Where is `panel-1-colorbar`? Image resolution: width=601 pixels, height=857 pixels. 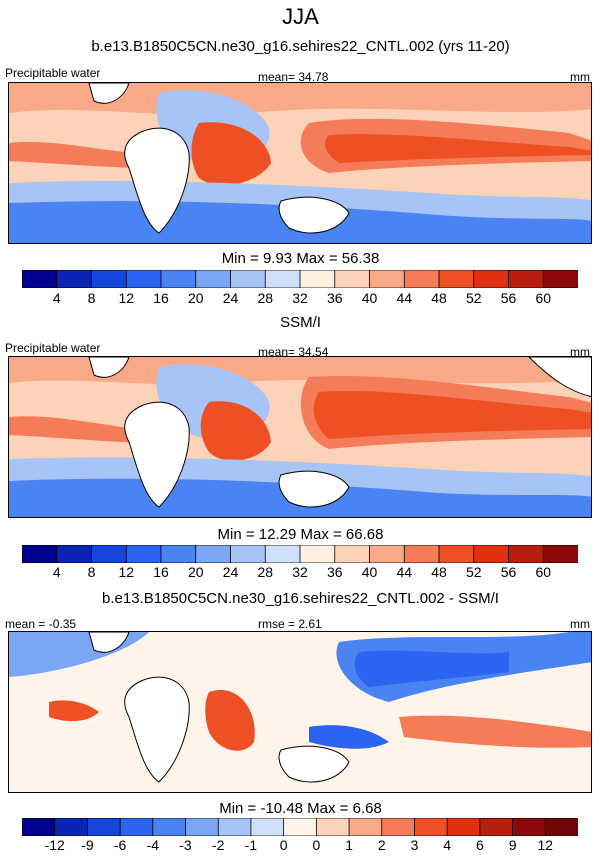 panel-1-colorbar is located at coordinates (300, 279).